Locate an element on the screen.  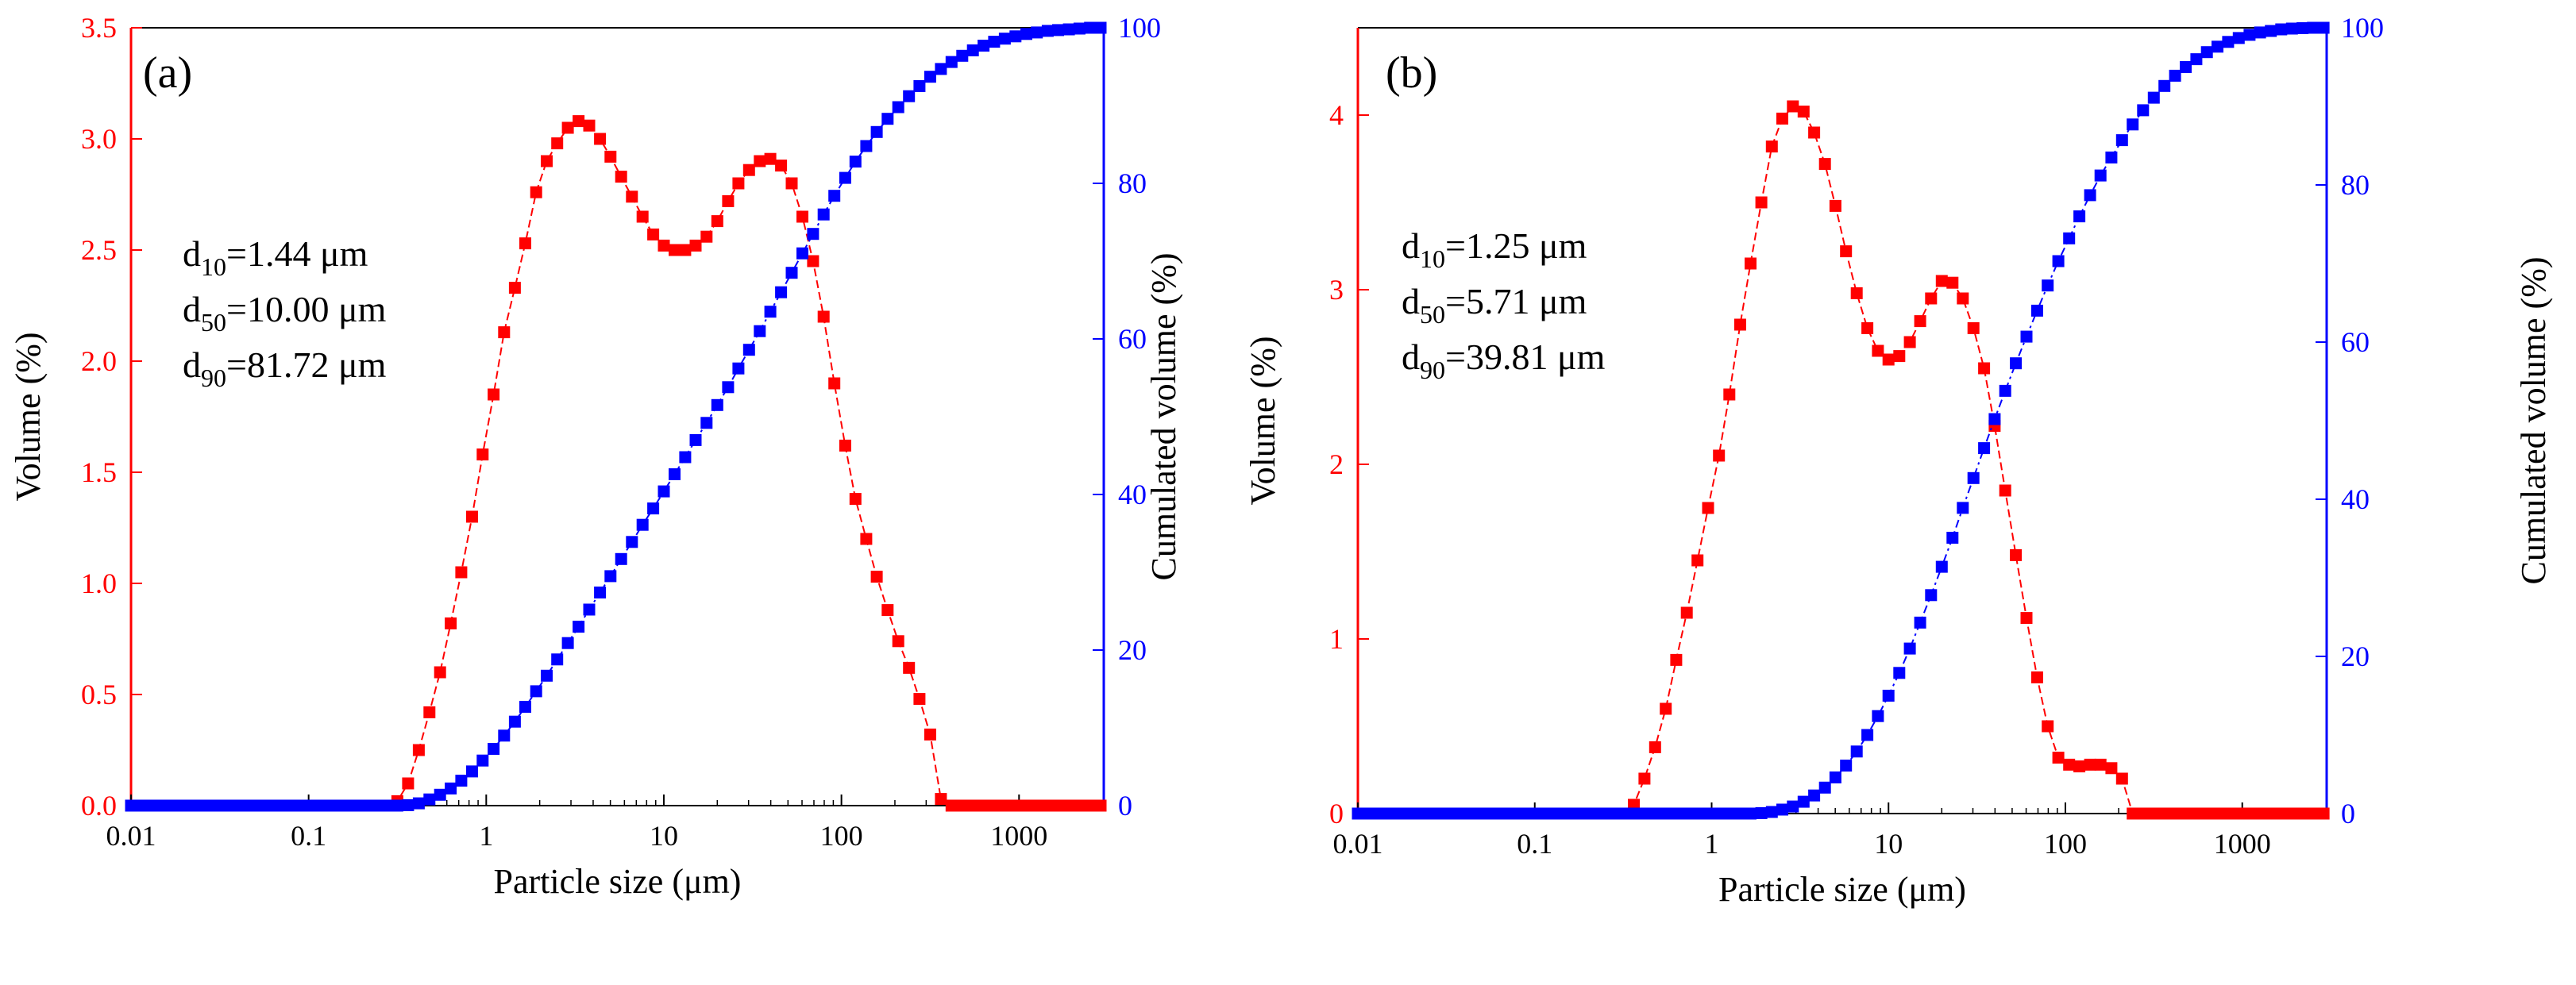
right-tick-label: 0 is located at coordinates (2348, 813).